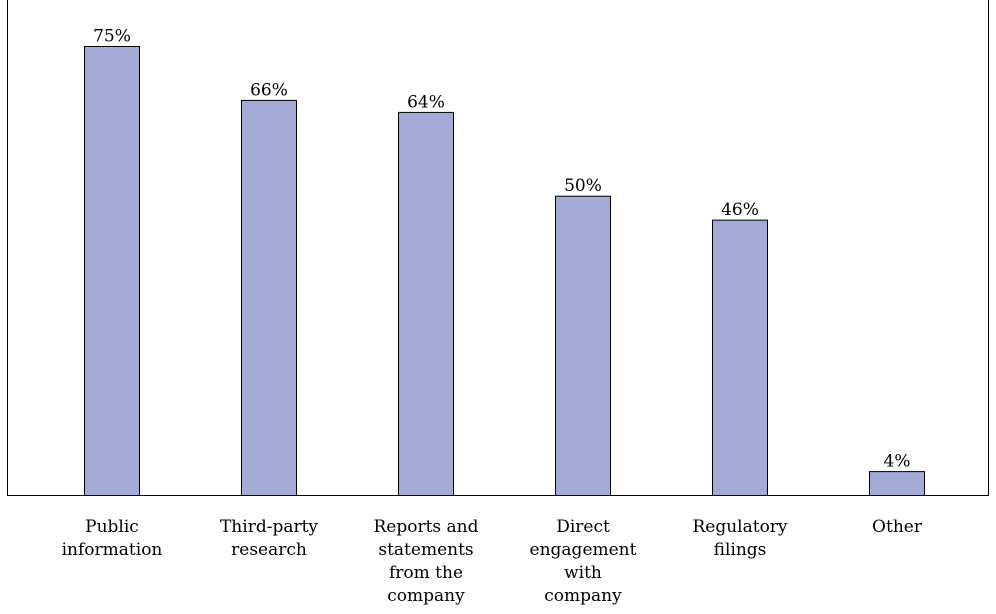  Describe the element at coordinates (583, 573) in the screenshot. I see `category-label-line: with` at that location.